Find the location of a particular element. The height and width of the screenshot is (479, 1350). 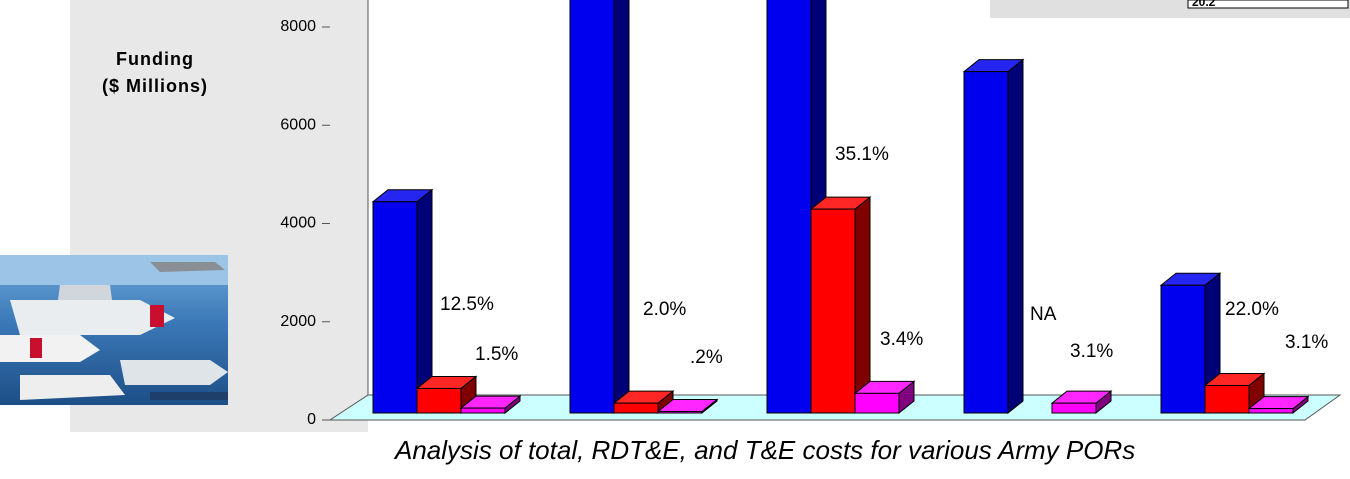

y-tick-label: 6000 is located at coordinates (298, 124).